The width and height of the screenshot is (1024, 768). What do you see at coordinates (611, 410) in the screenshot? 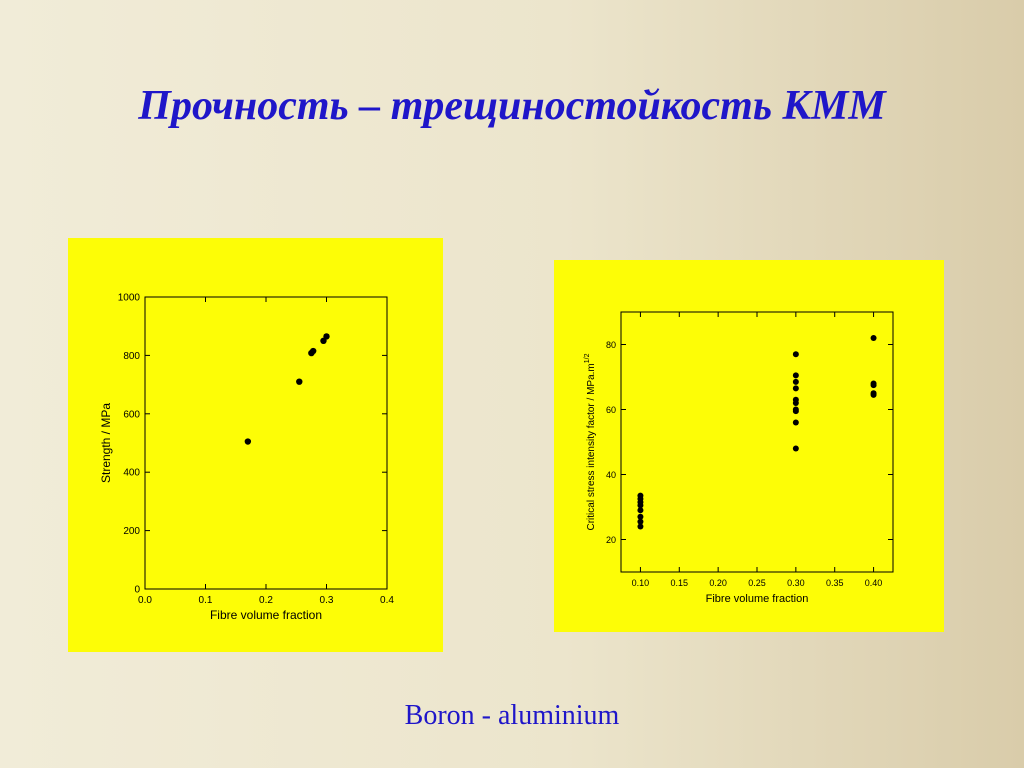
I see `y-tick-label: 60` at bounding box center [611, 410].